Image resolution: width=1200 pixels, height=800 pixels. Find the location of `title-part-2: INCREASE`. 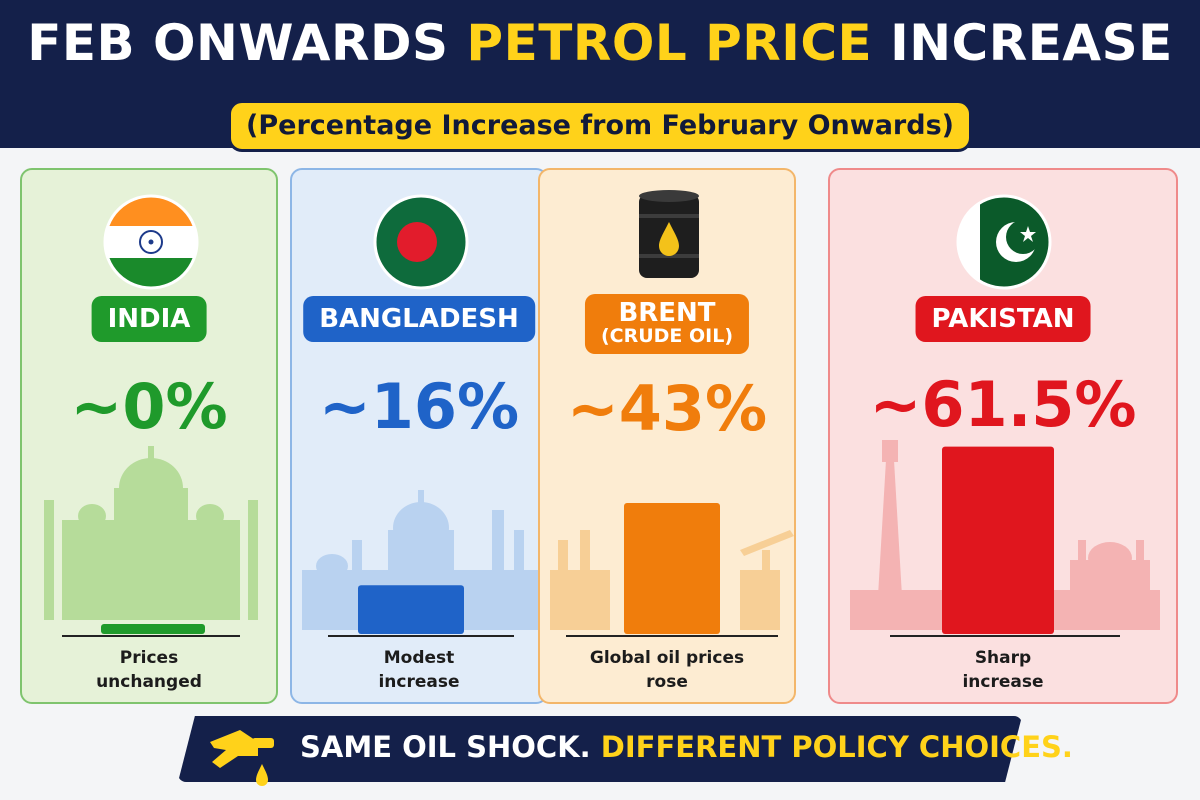

title-part-2: INCREASE is located at coordinates (1022, 43).